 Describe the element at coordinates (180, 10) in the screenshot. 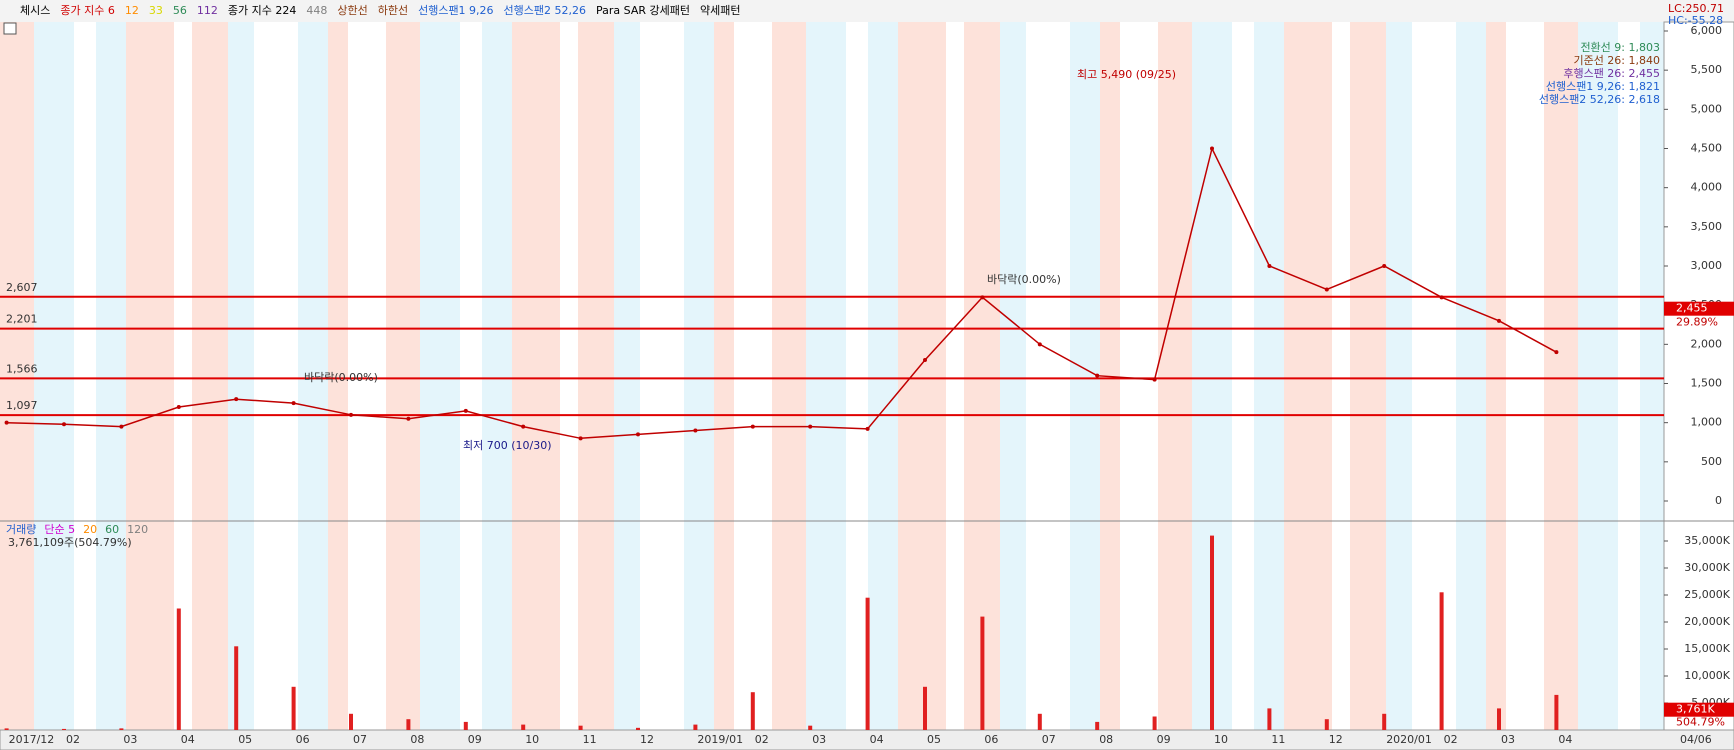

I see `legend-entry: 56` at that location.